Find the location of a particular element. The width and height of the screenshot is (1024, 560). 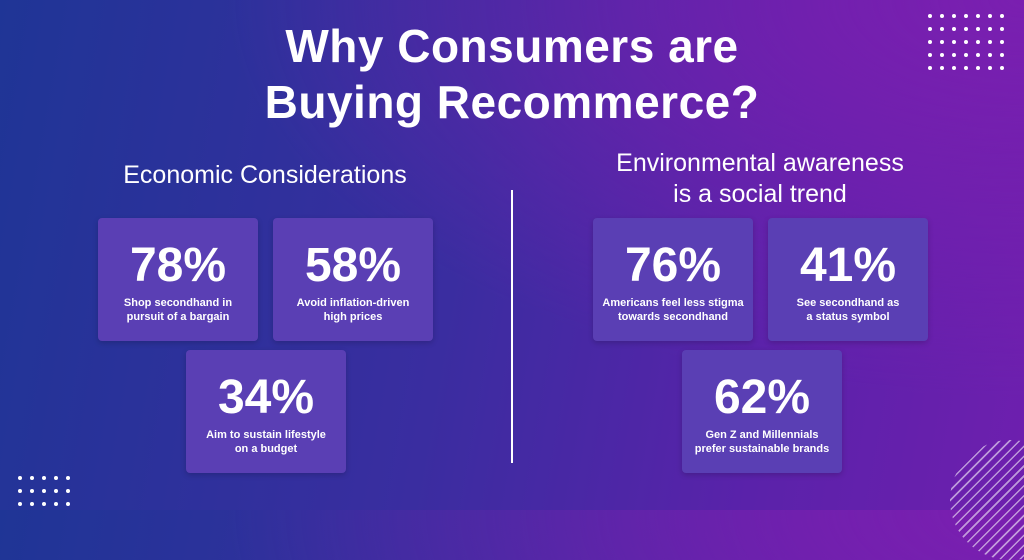

section-divider is located at coordinates (512, 326).